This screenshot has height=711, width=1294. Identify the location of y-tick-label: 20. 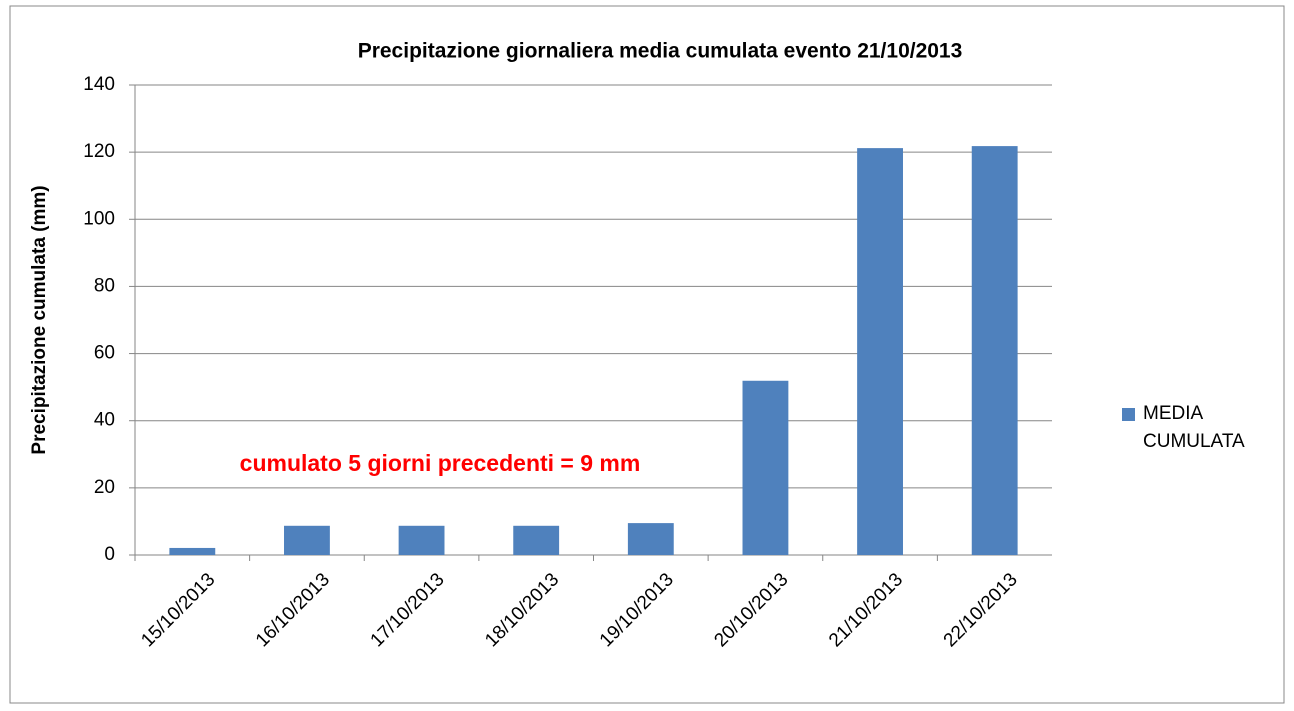
(104, 487).